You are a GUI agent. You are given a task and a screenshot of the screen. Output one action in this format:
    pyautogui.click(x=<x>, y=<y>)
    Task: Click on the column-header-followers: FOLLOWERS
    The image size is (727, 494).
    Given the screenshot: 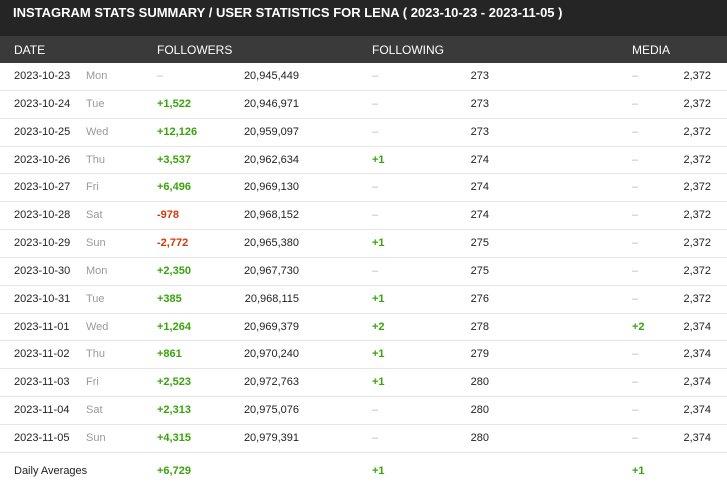 What is the action you would take?
    pyautogui.click(x=195, y=50)
    